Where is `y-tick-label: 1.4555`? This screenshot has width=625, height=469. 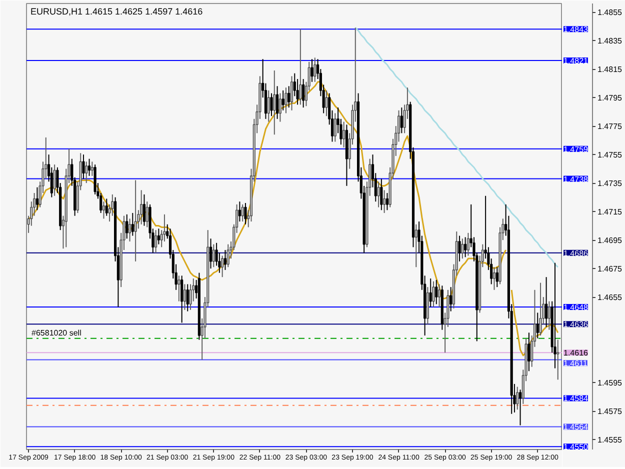
y-tick-label: 1.4555 is located at coordinates (610, 440).